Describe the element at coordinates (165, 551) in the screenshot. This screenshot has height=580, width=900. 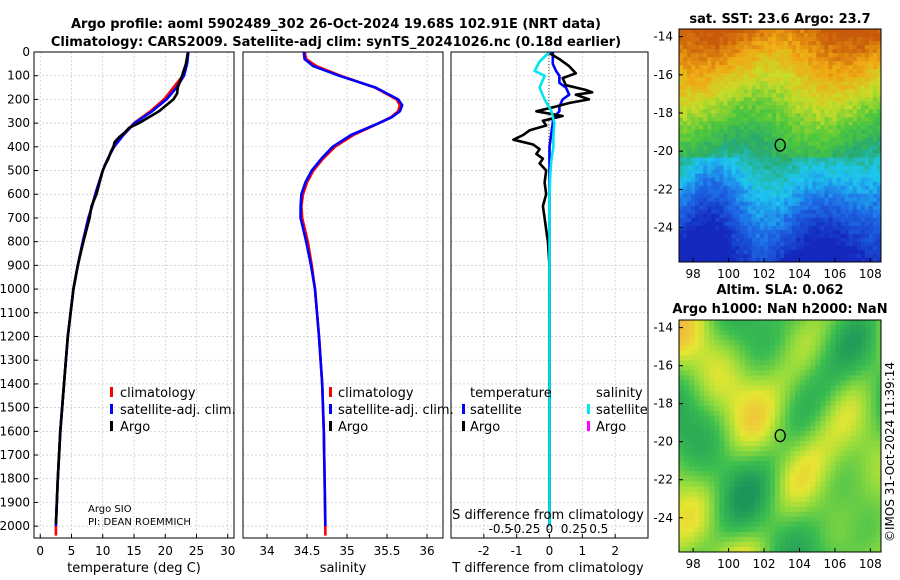
I see `x-tick-label: 20` at that location.